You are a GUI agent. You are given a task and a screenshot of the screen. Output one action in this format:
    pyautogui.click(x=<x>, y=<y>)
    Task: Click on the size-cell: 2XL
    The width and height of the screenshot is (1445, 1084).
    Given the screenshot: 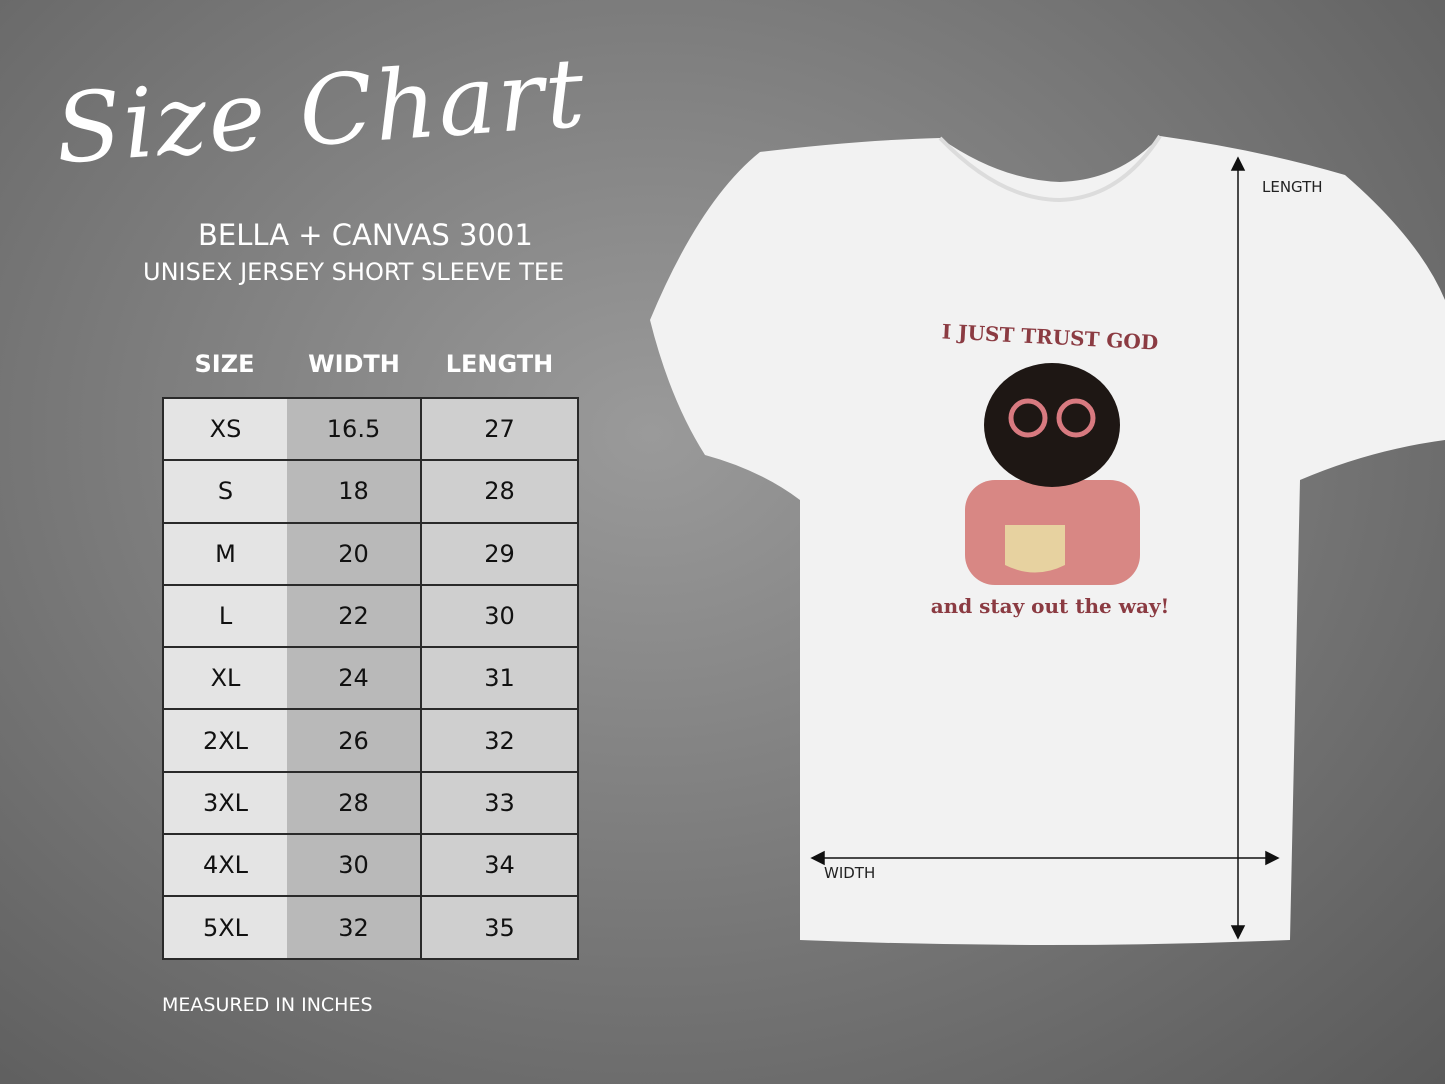 What is the action you would take?
    pyautogui.click(x=224, y=740)
    